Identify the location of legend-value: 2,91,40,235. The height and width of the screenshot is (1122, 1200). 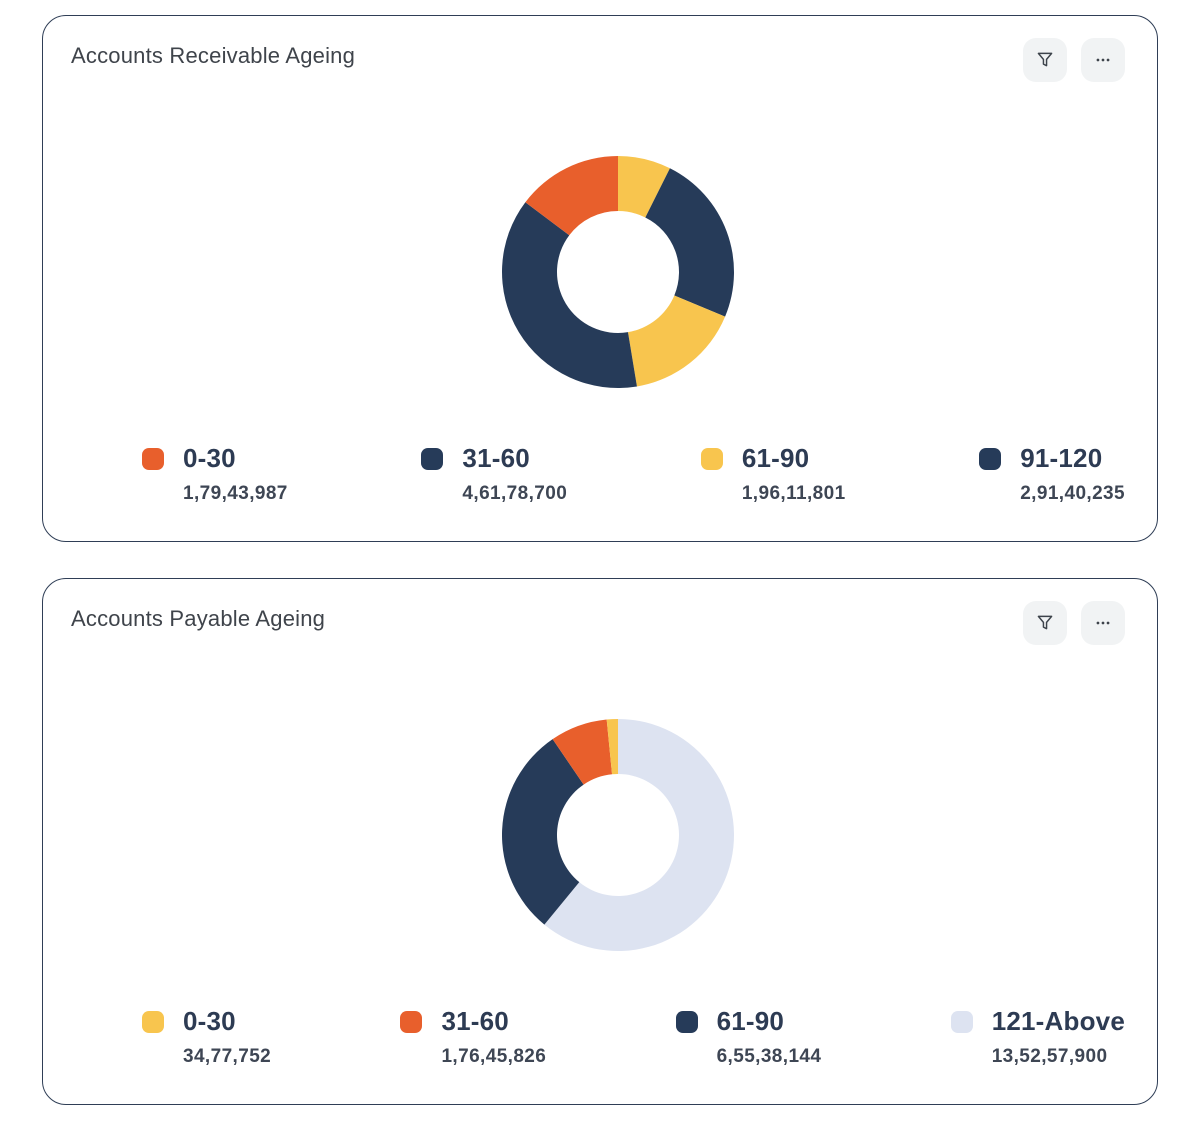
(1072, 493).